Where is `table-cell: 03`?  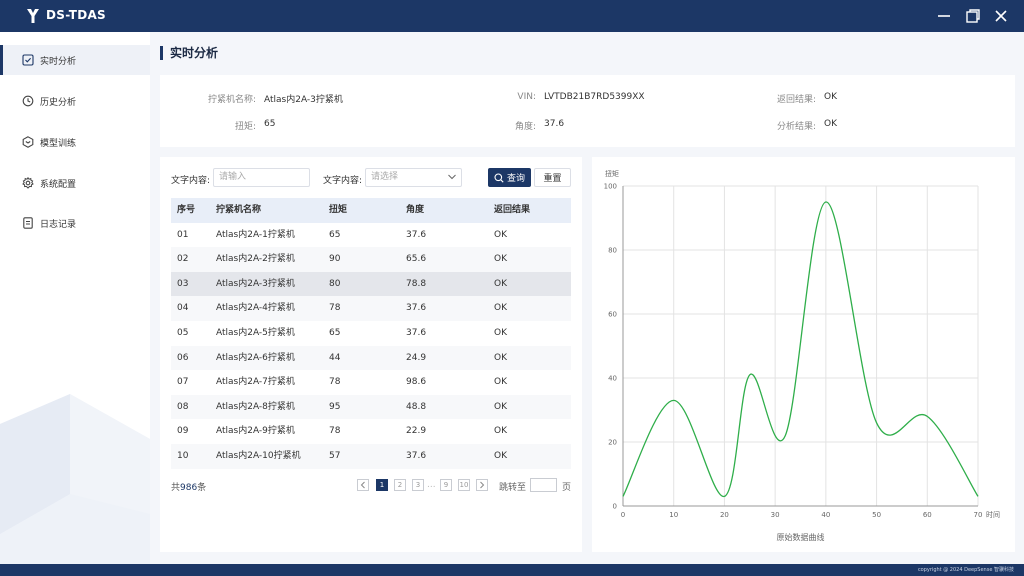
table-cell: 03 is located at coordinates (183, 283).